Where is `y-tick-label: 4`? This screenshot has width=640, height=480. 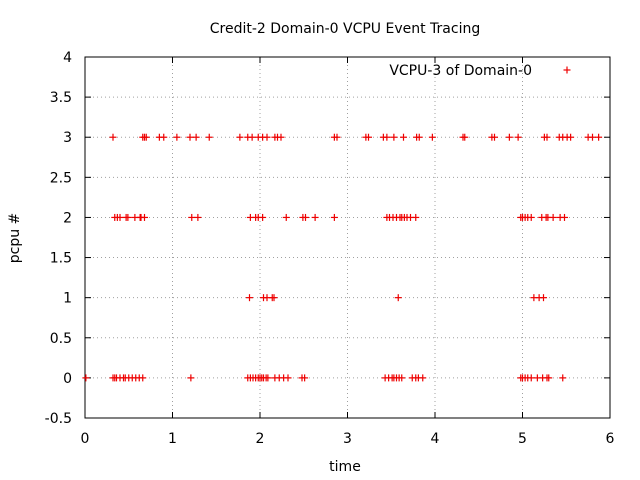
y-tick-label: 4 is located at coordinates (67, 58).